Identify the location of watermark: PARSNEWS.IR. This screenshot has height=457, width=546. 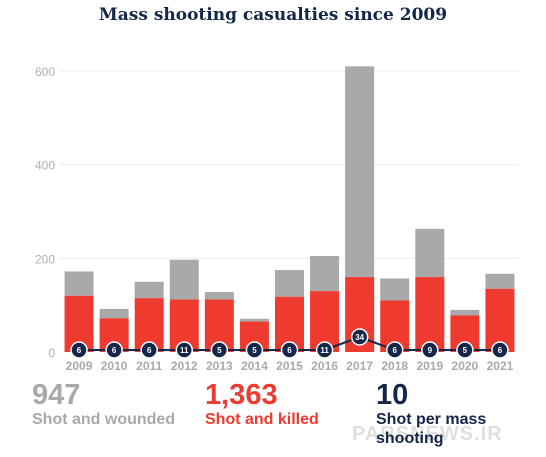
(427, 434).